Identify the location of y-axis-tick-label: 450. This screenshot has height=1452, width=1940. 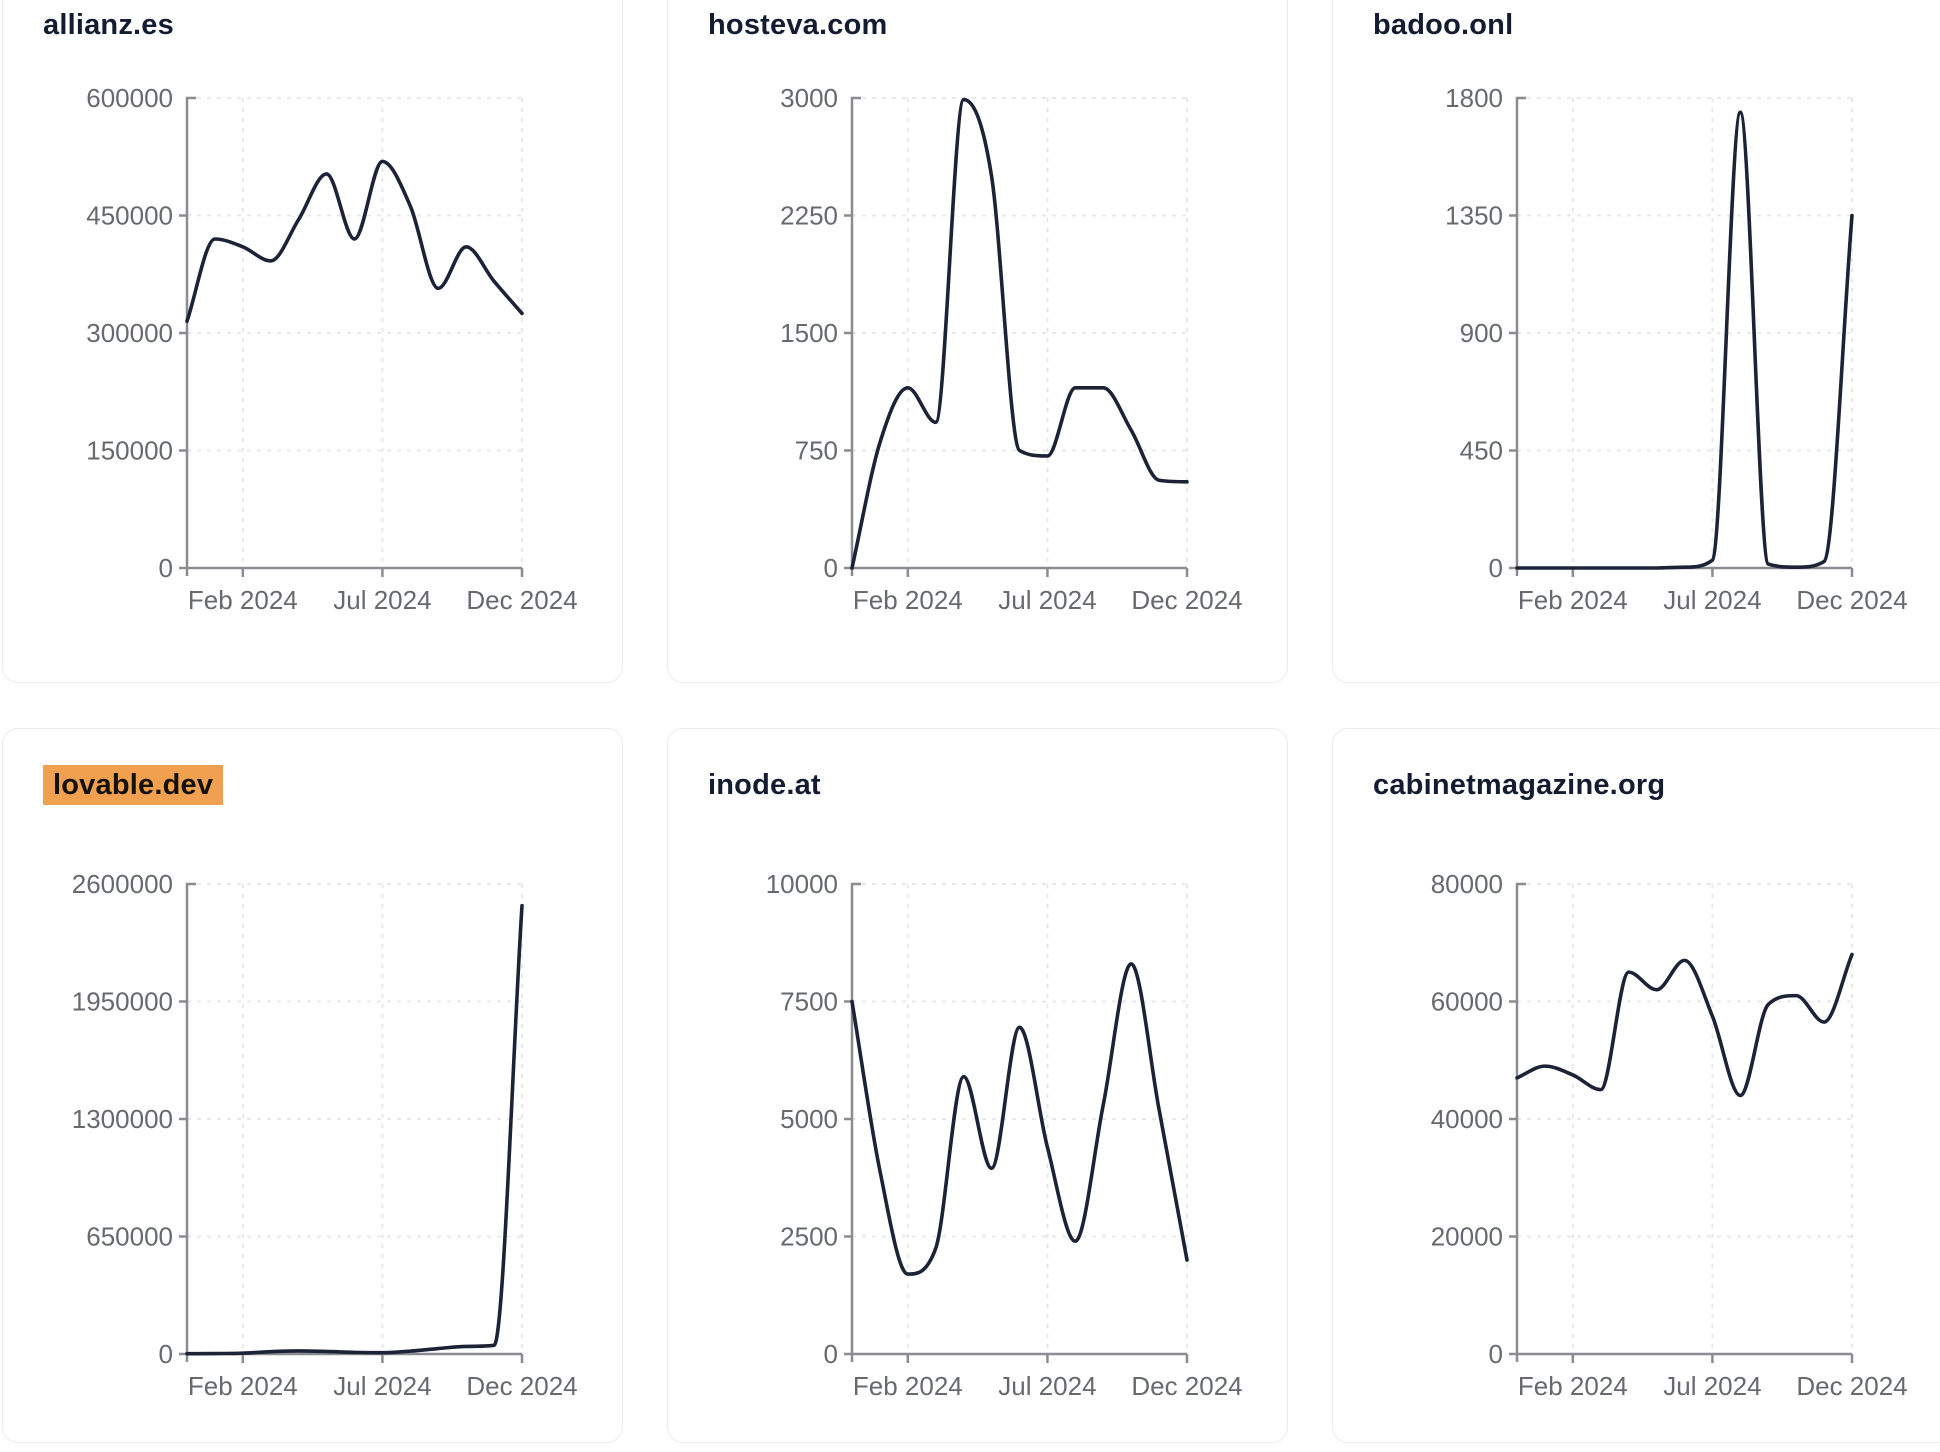
(1481, 451).